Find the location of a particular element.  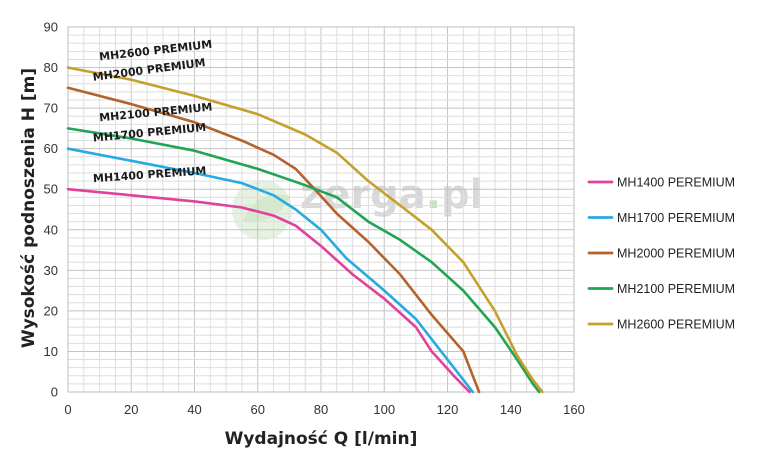

y-tick-label: 30 is located at coordinates (51, 270).